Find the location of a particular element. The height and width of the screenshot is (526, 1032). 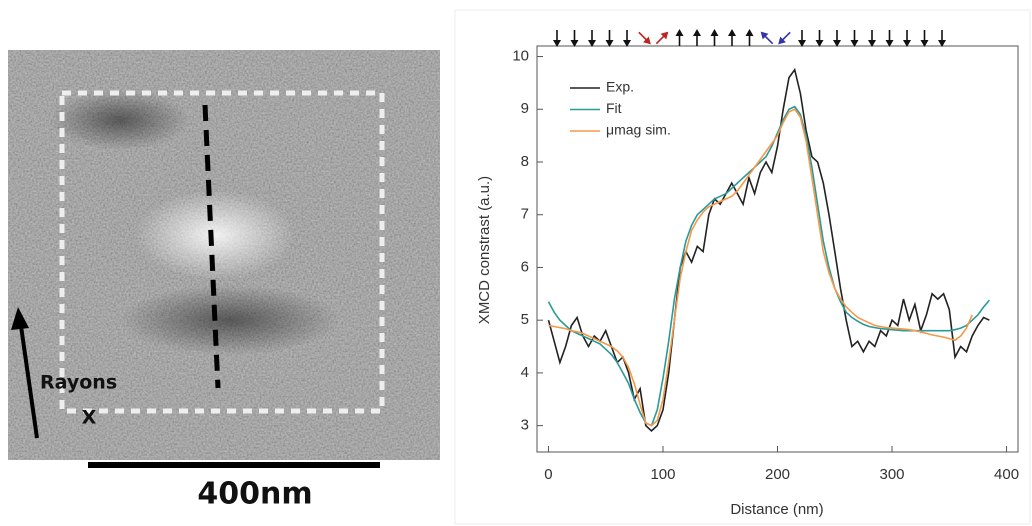

x-tick-label: 100 is located at coordinates (662, 474).